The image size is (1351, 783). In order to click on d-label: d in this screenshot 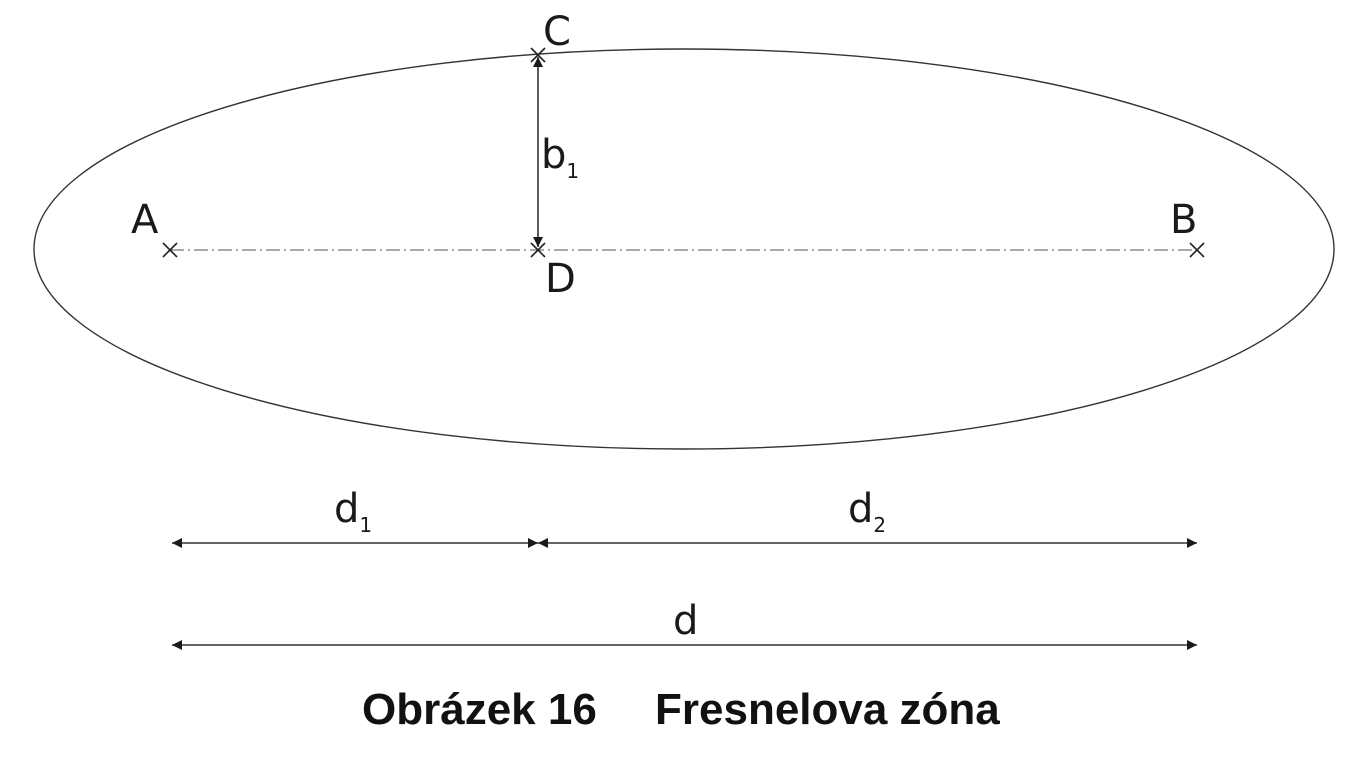, I will do `click(685, 621)`.